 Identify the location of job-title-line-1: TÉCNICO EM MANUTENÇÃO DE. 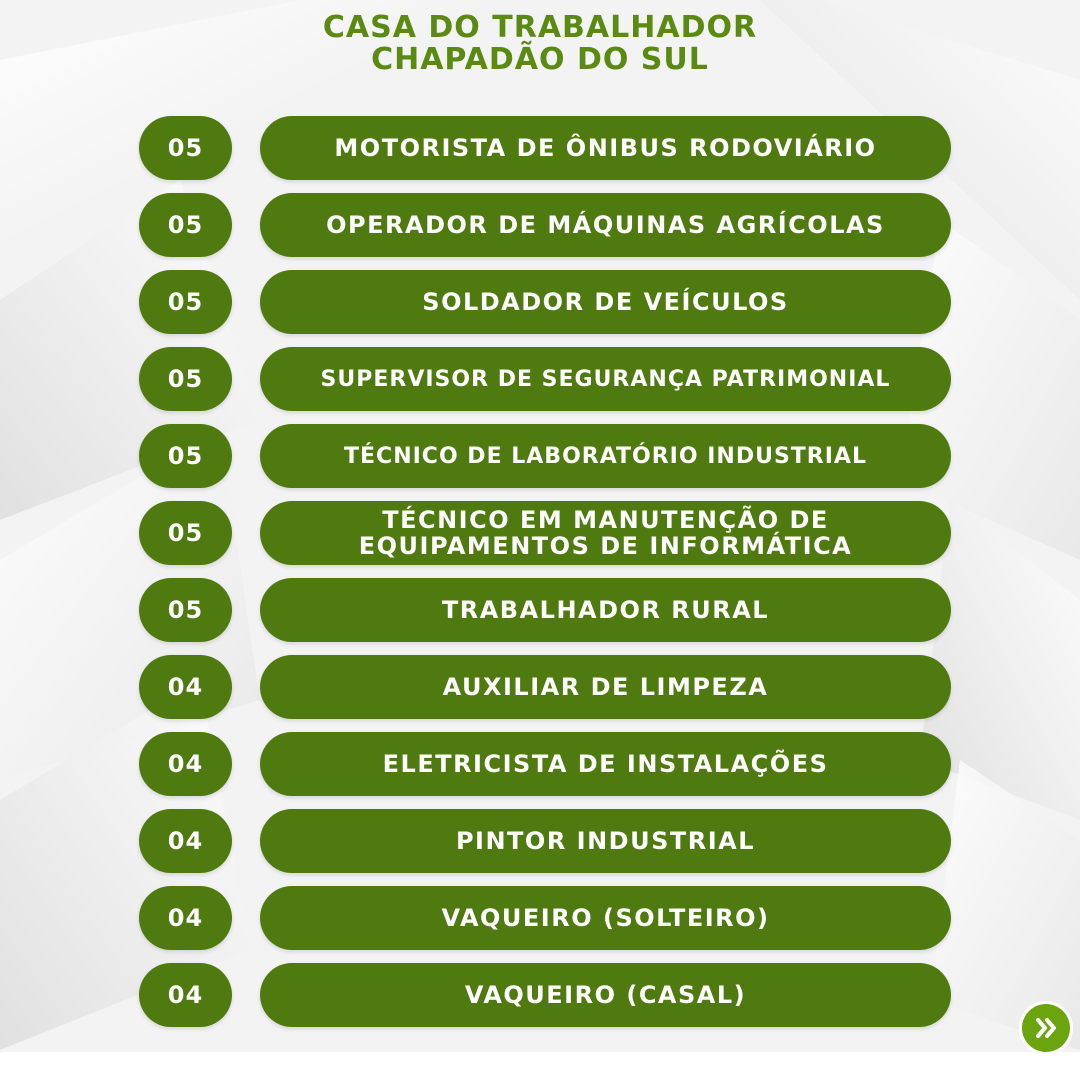
(605, 520).